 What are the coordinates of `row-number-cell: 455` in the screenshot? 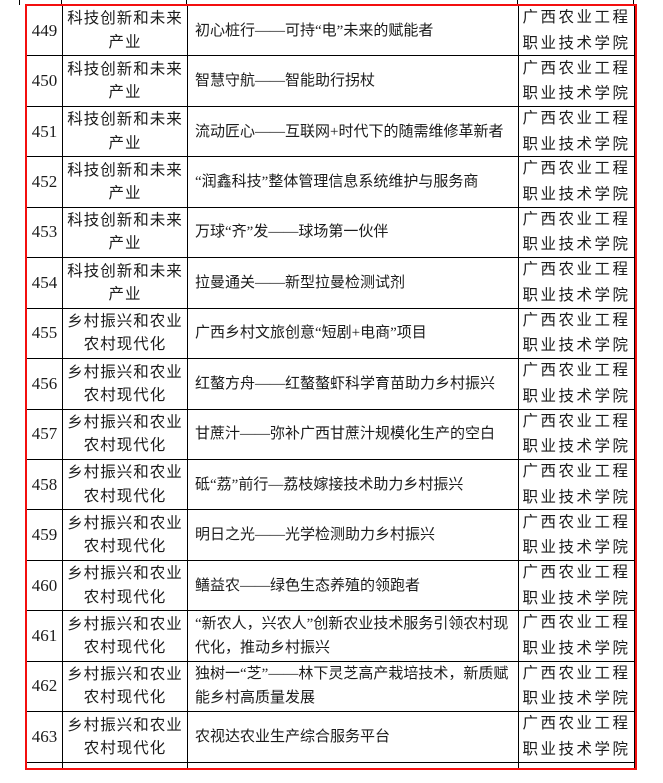 It's located at (45, 334).